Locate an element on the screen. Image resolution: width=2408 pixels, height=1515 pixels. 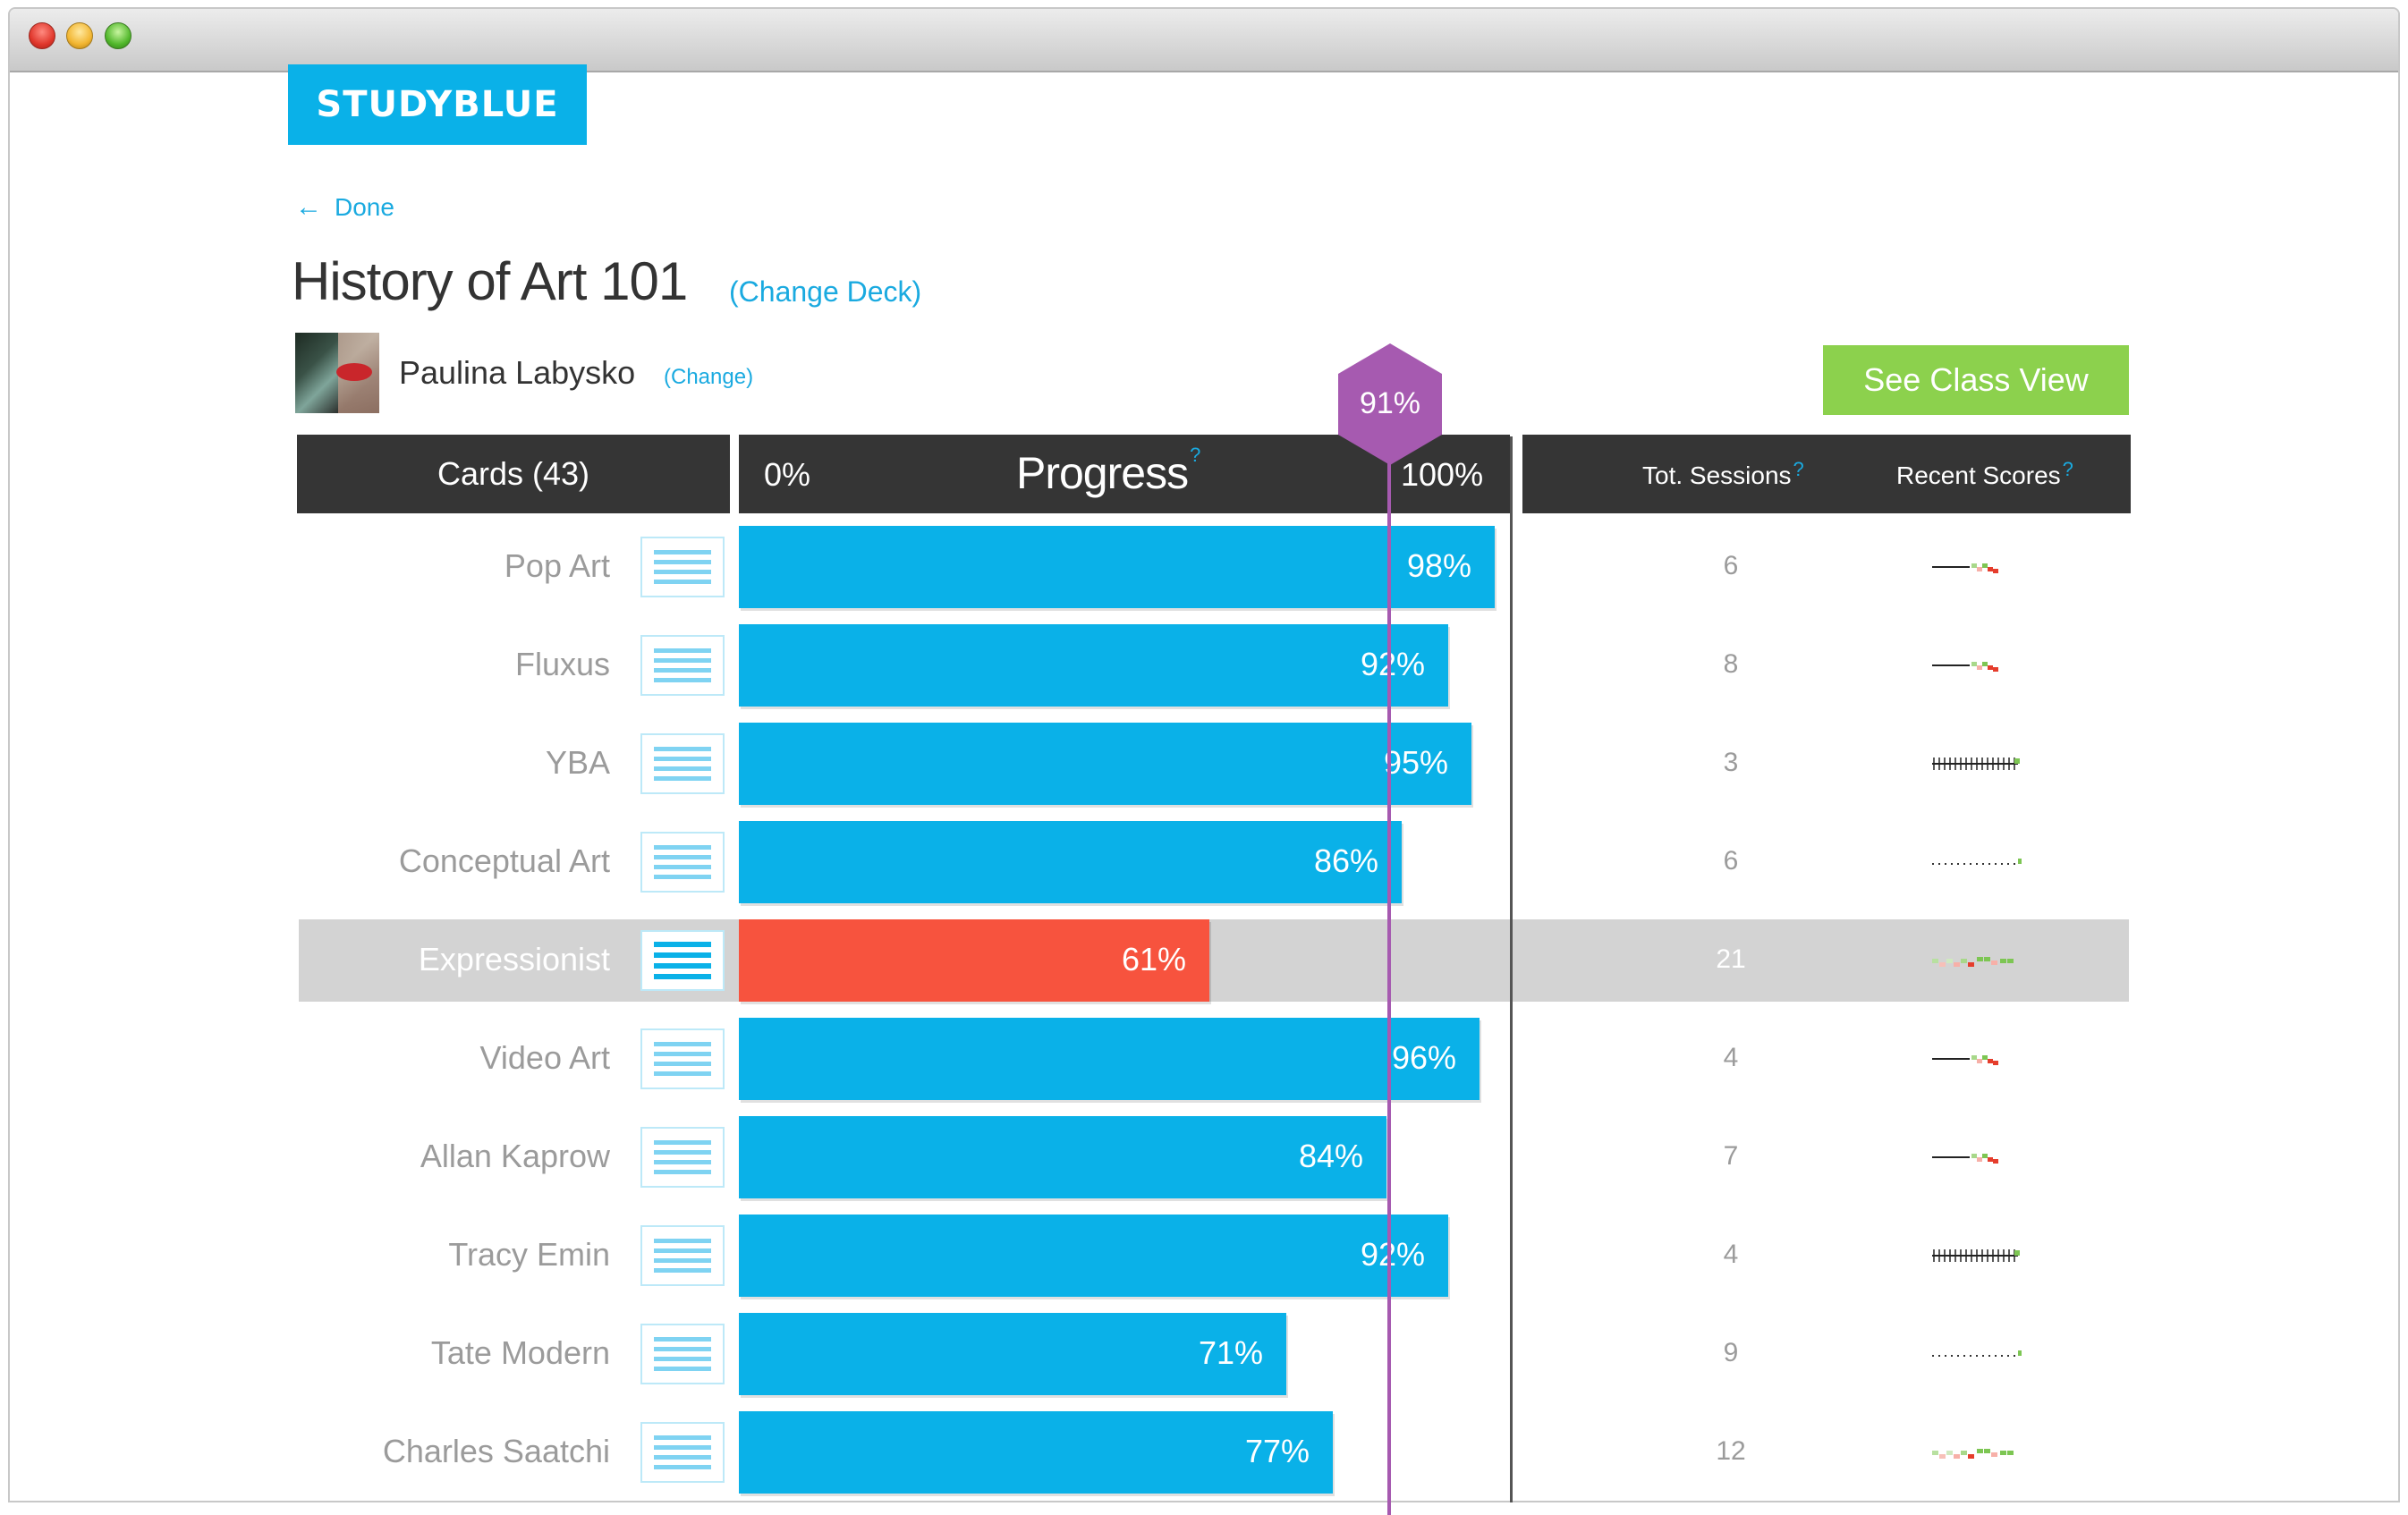
change-deck-link: (Change Deck) is located at coordinates (826, 292).